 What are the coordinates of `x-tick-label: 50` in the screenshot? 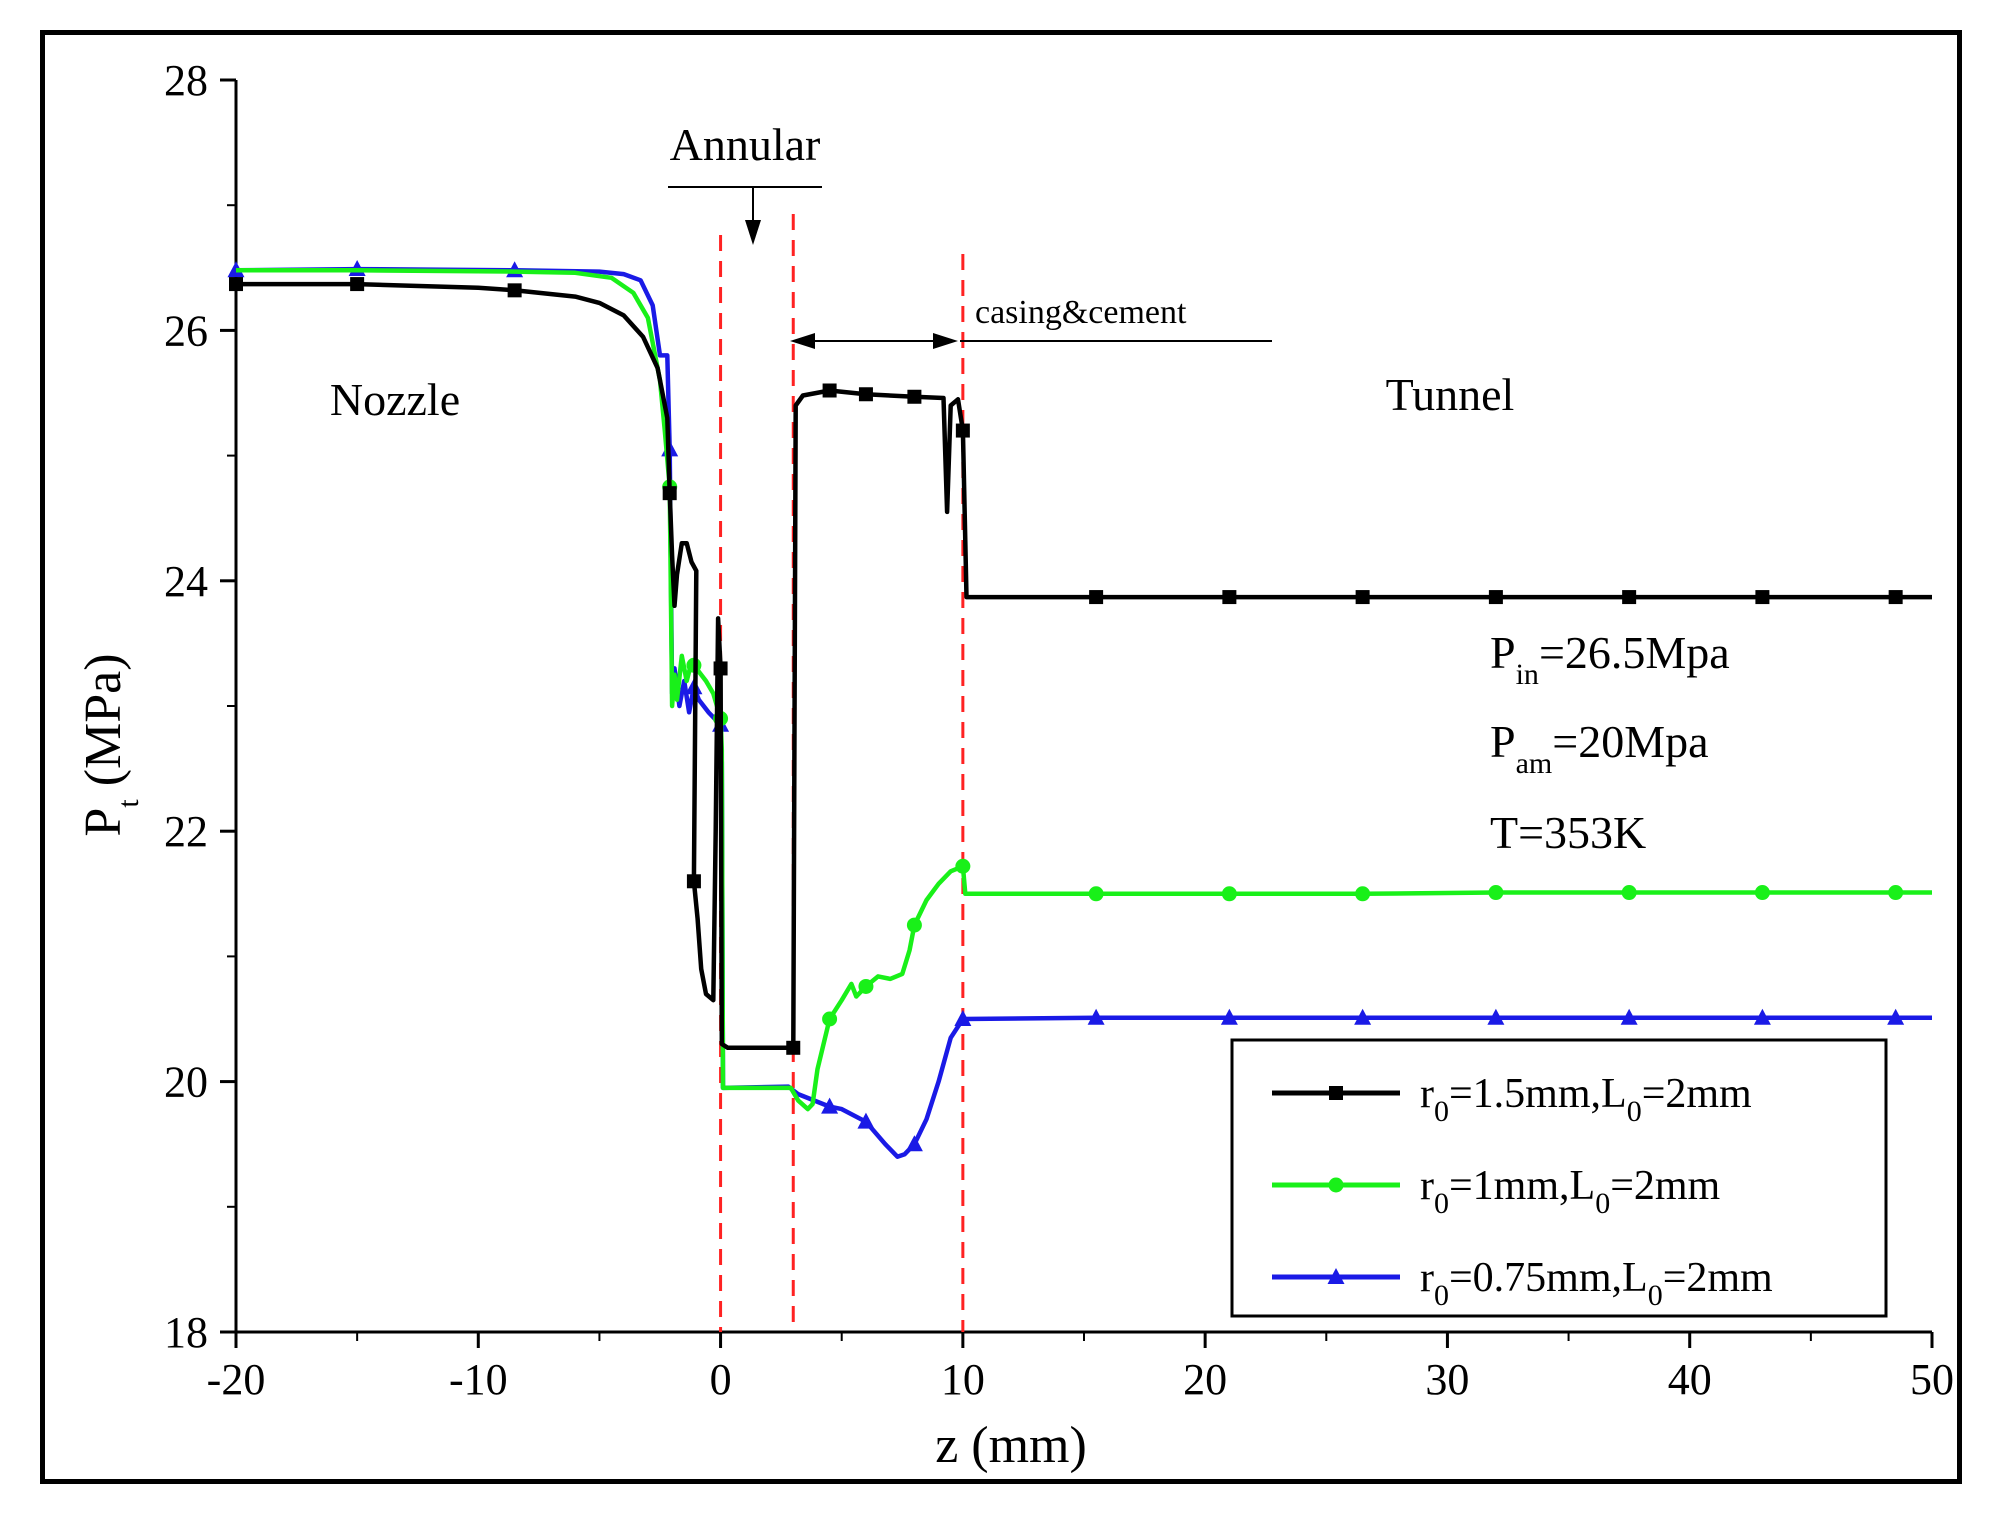 It's located at (1932, 1379).